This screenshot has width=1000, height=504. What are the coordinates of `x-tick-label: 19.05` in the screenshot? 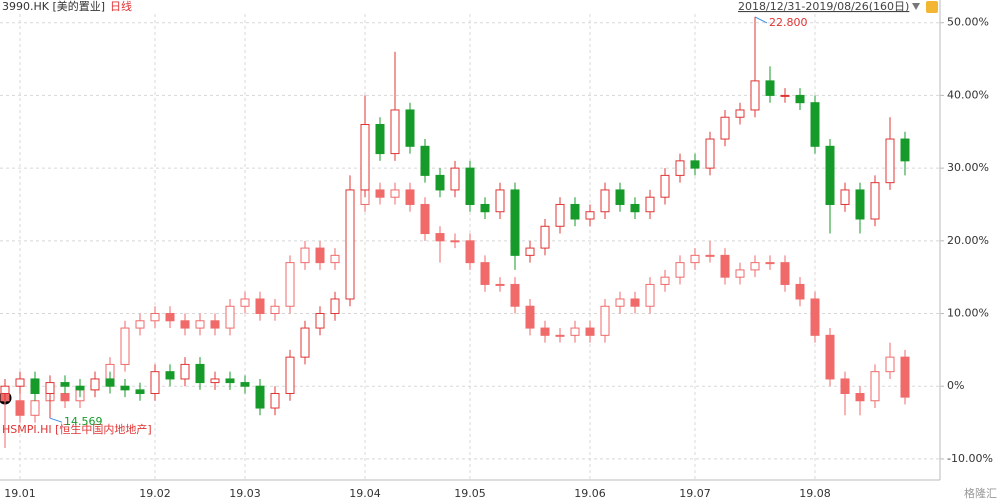 It's located at (470, 493).